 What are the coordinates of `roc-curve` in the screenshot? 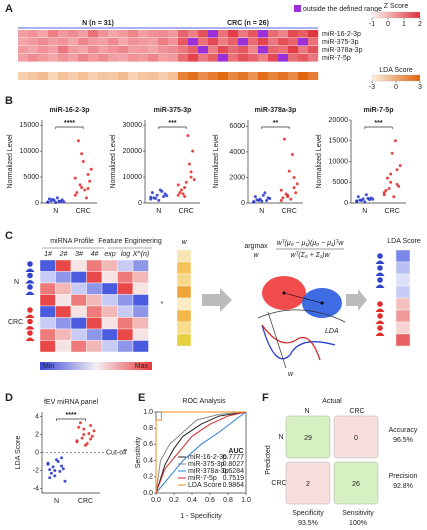 It's located at (201, 452).